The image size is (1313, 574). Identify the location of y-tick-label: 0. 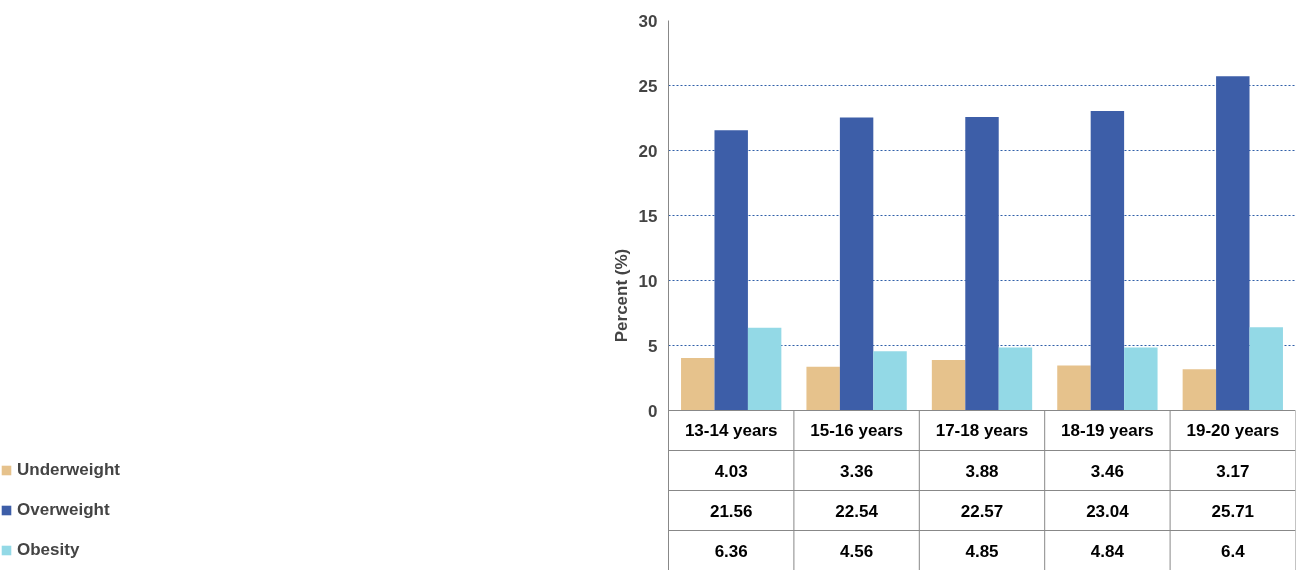
(653, 411).